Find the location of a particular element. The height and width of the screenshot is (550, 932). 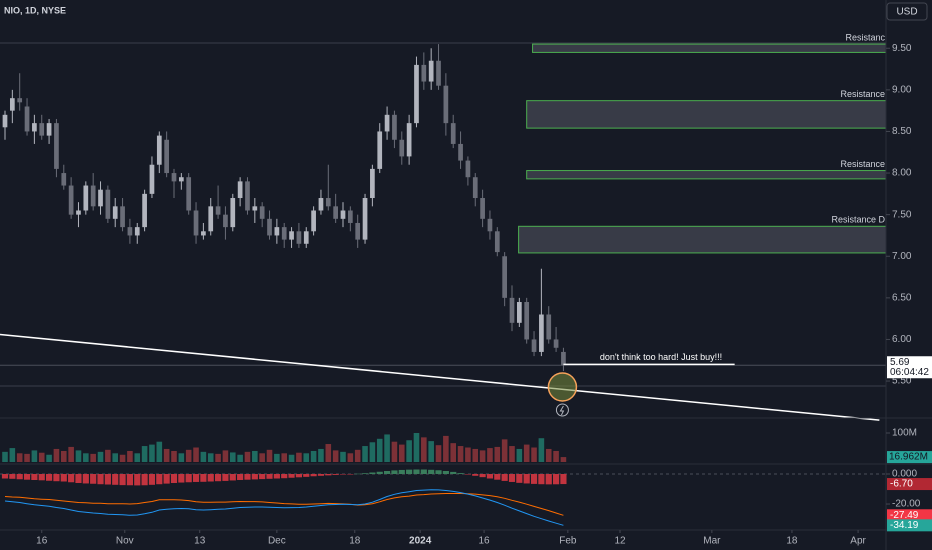

macd-tick-label: -20.00 is located at coordinates (906, 504).